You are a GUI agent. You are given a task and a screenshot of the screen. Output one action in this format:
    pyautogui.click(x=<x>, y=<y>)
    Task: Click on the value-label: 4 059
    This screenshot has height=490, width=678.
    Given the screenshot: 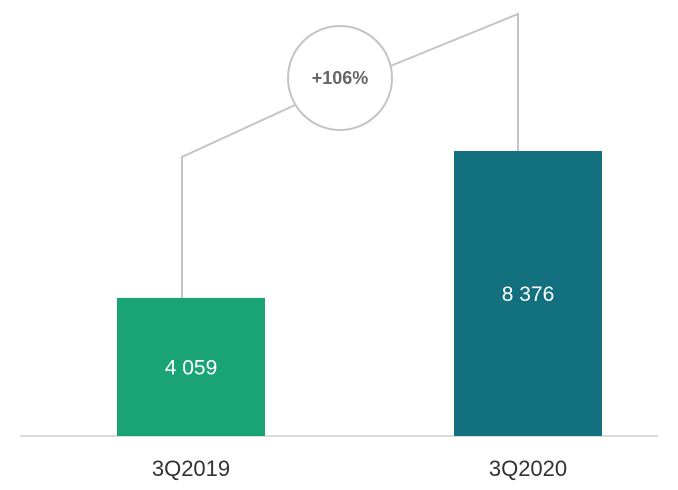 What is the action you would take?
    pyautogui.click(x=191, y=367)
    